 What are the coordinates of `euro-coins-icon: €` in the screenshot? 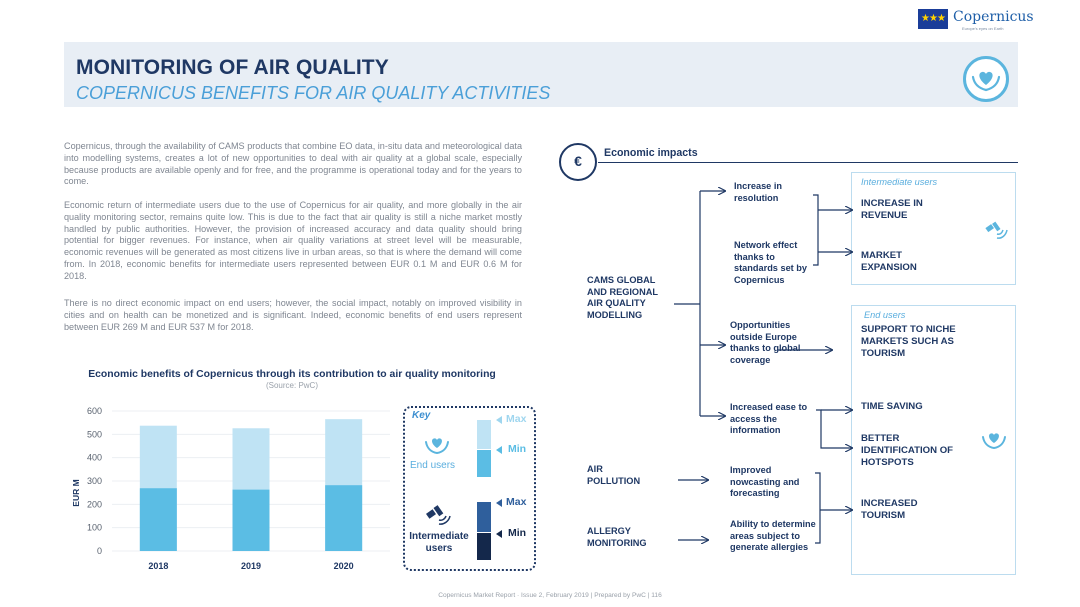 It's located at (578, 162).